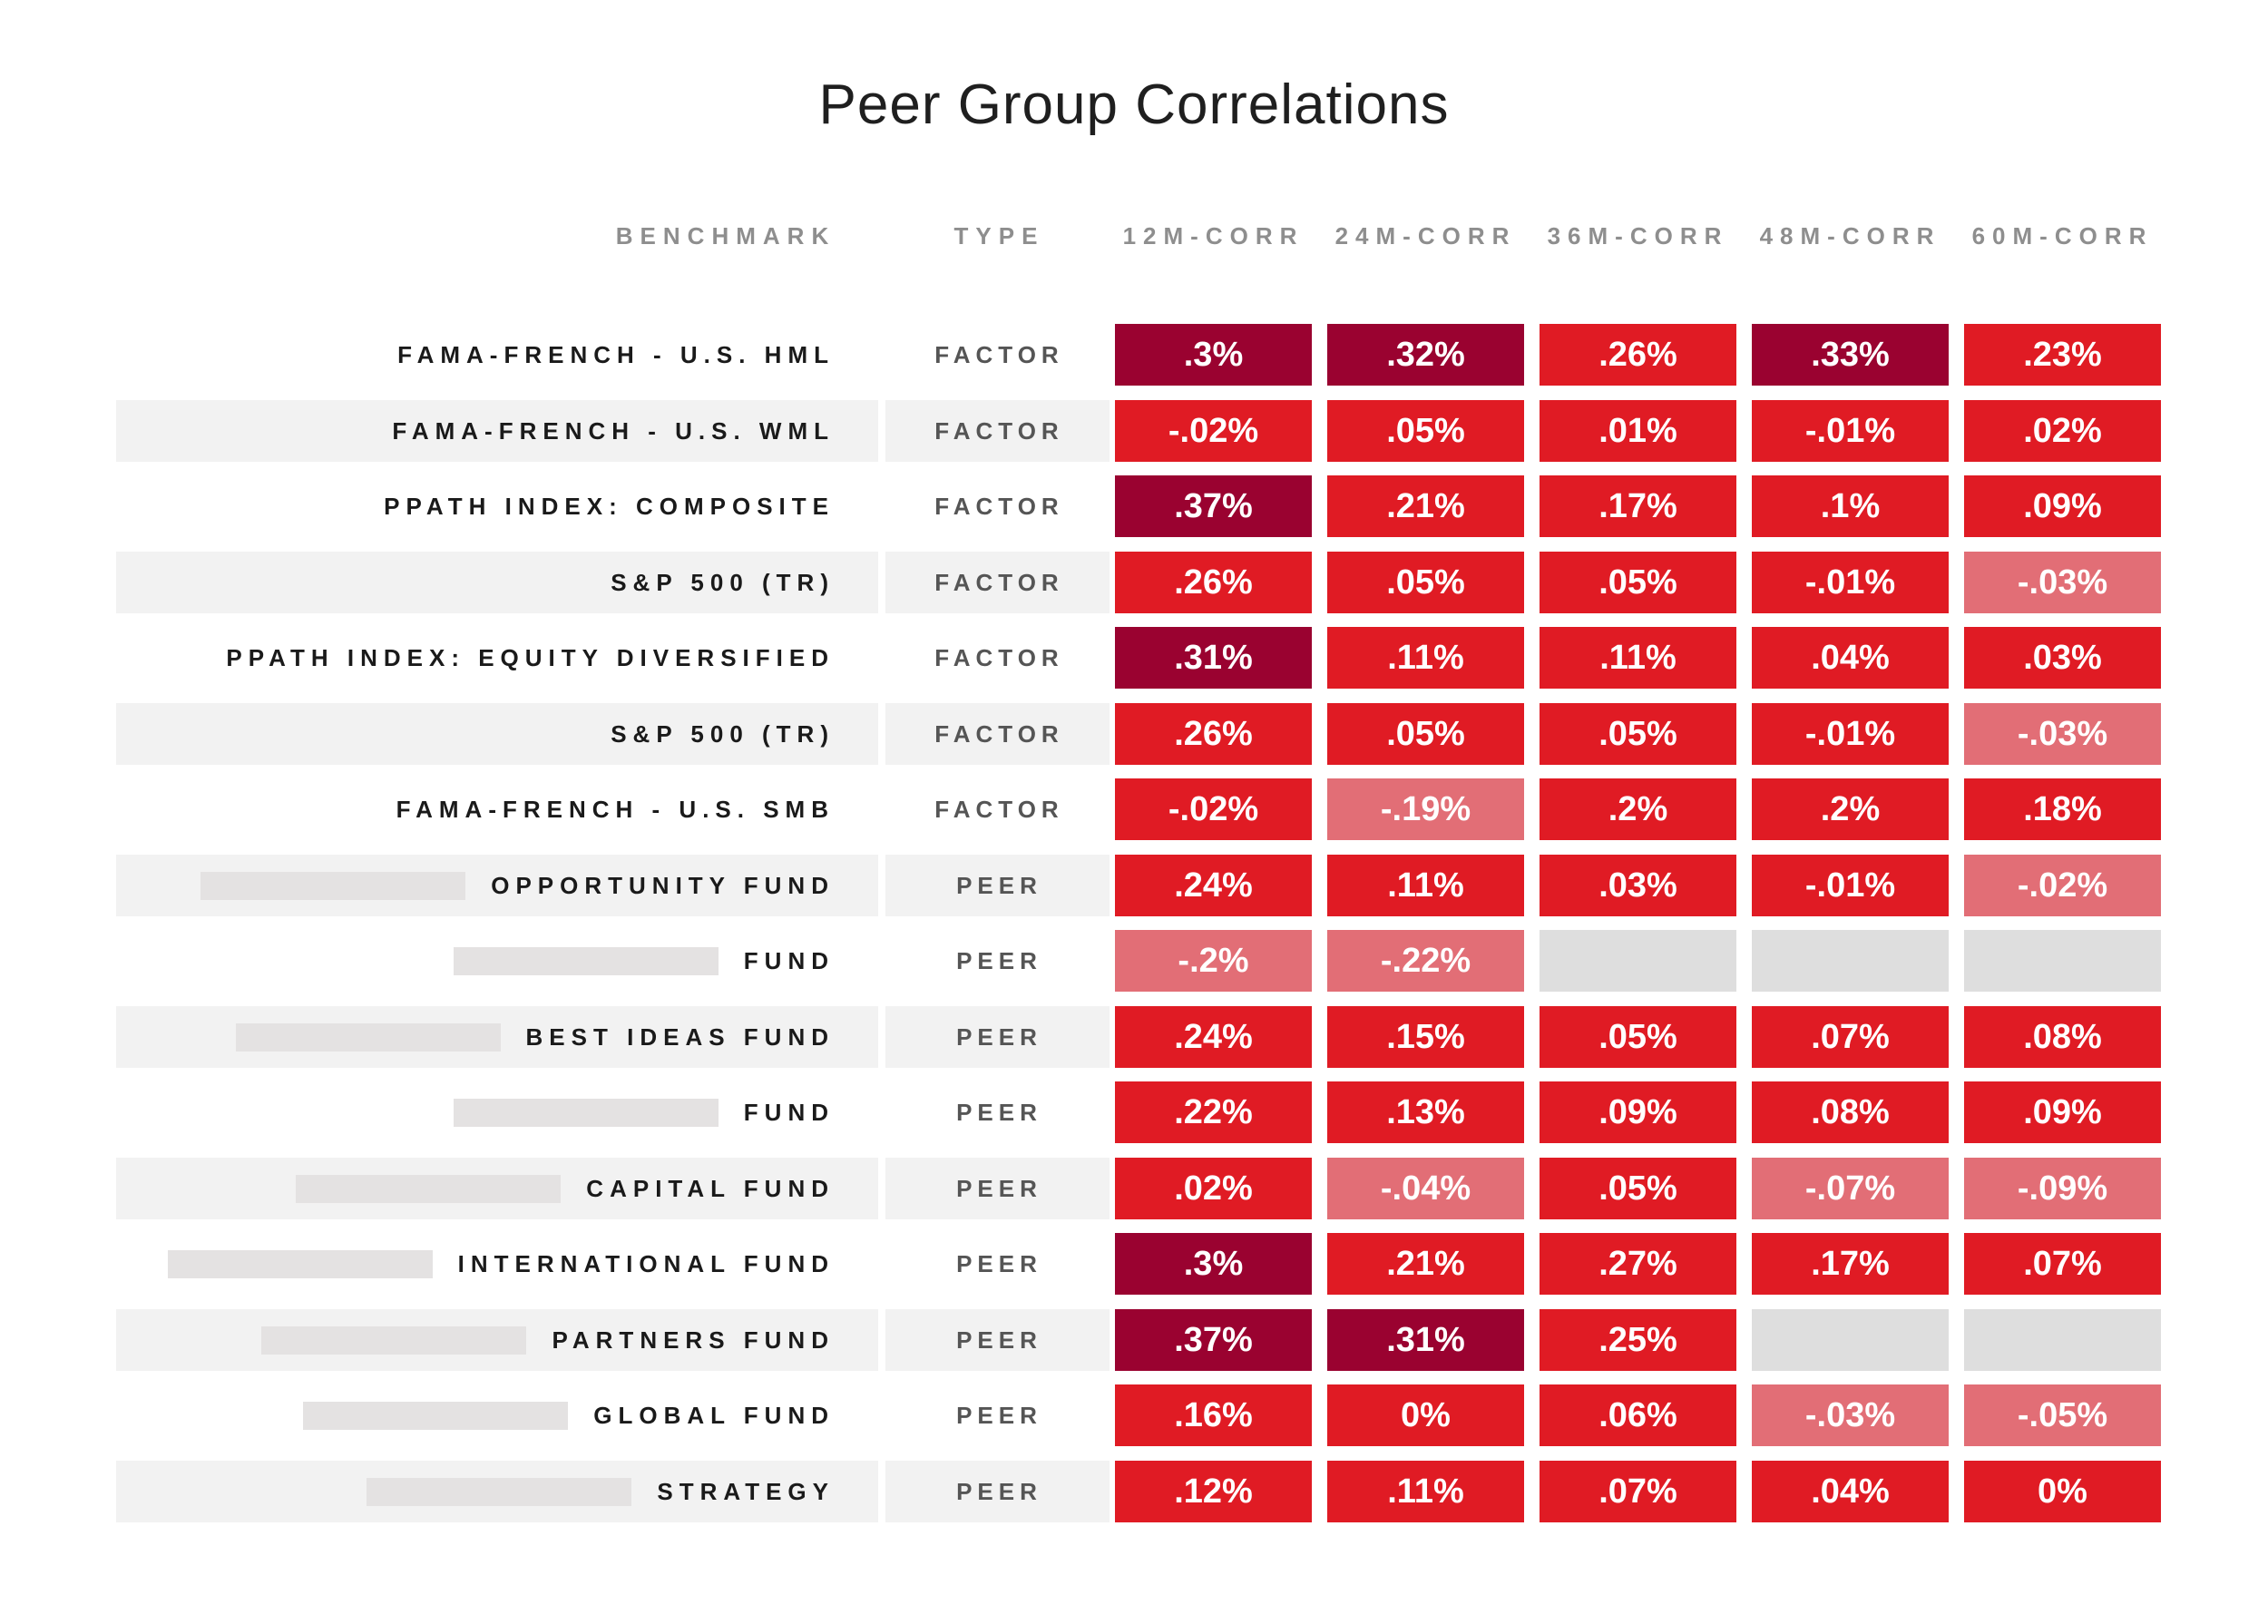 This screenshot has height=1624, width=2268. What do you see at coordinates (1638, 1491) in the screenshot?
I see `heatmap-cell-36m-corr: .07%` at bounding box center [1638, 1491].